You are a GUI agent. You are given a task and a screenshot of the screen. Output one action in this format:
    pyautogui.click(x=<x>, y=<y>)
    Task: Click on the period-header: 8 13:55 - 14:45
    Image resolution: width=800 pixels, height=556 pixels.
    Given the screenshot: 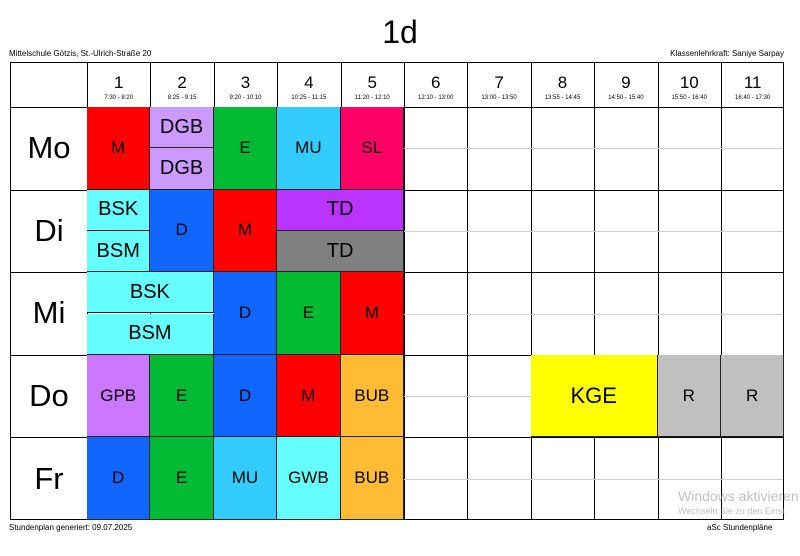 What is the action you would take?
    pyautogui.click(x=562, y=85)
    